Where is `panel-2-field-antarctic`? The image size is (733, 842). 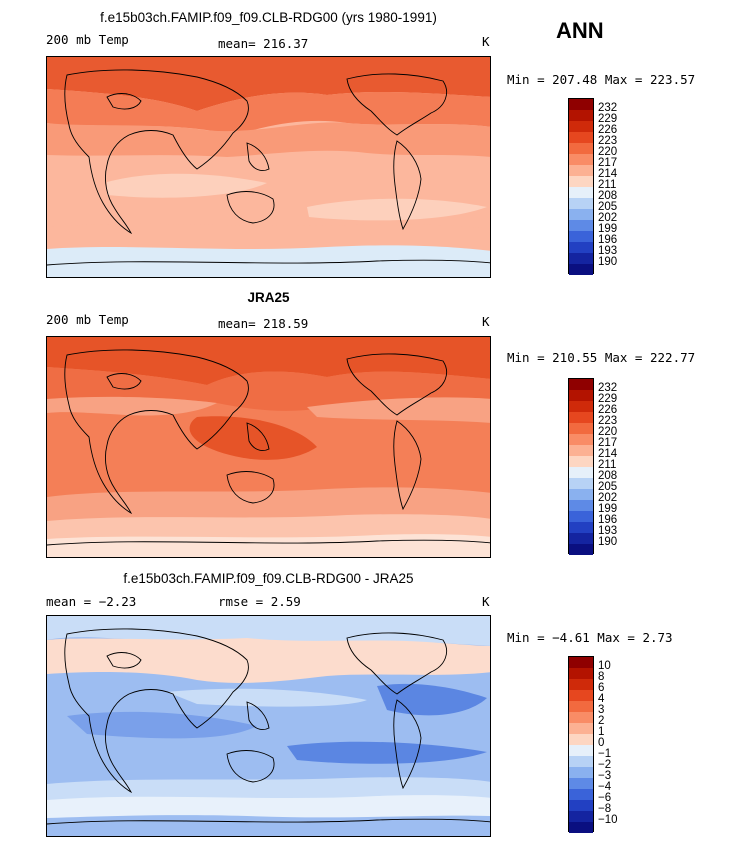
panel-2-field-antarctic is located at coordinates (268, 545).